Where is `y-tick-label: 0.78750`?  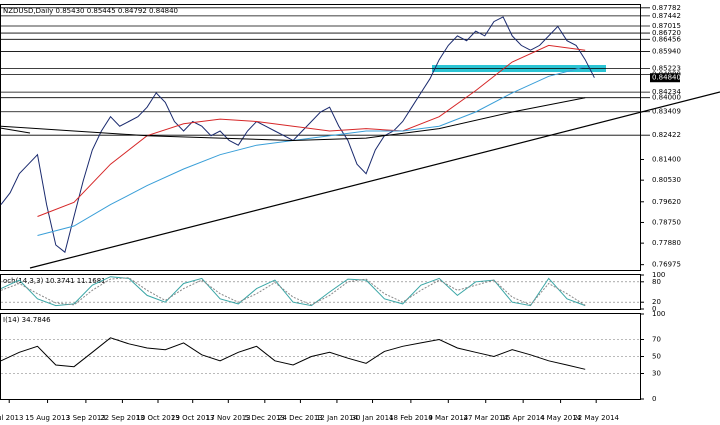 y-tick-label: 0.78750 is located at coordinates (666, 222).